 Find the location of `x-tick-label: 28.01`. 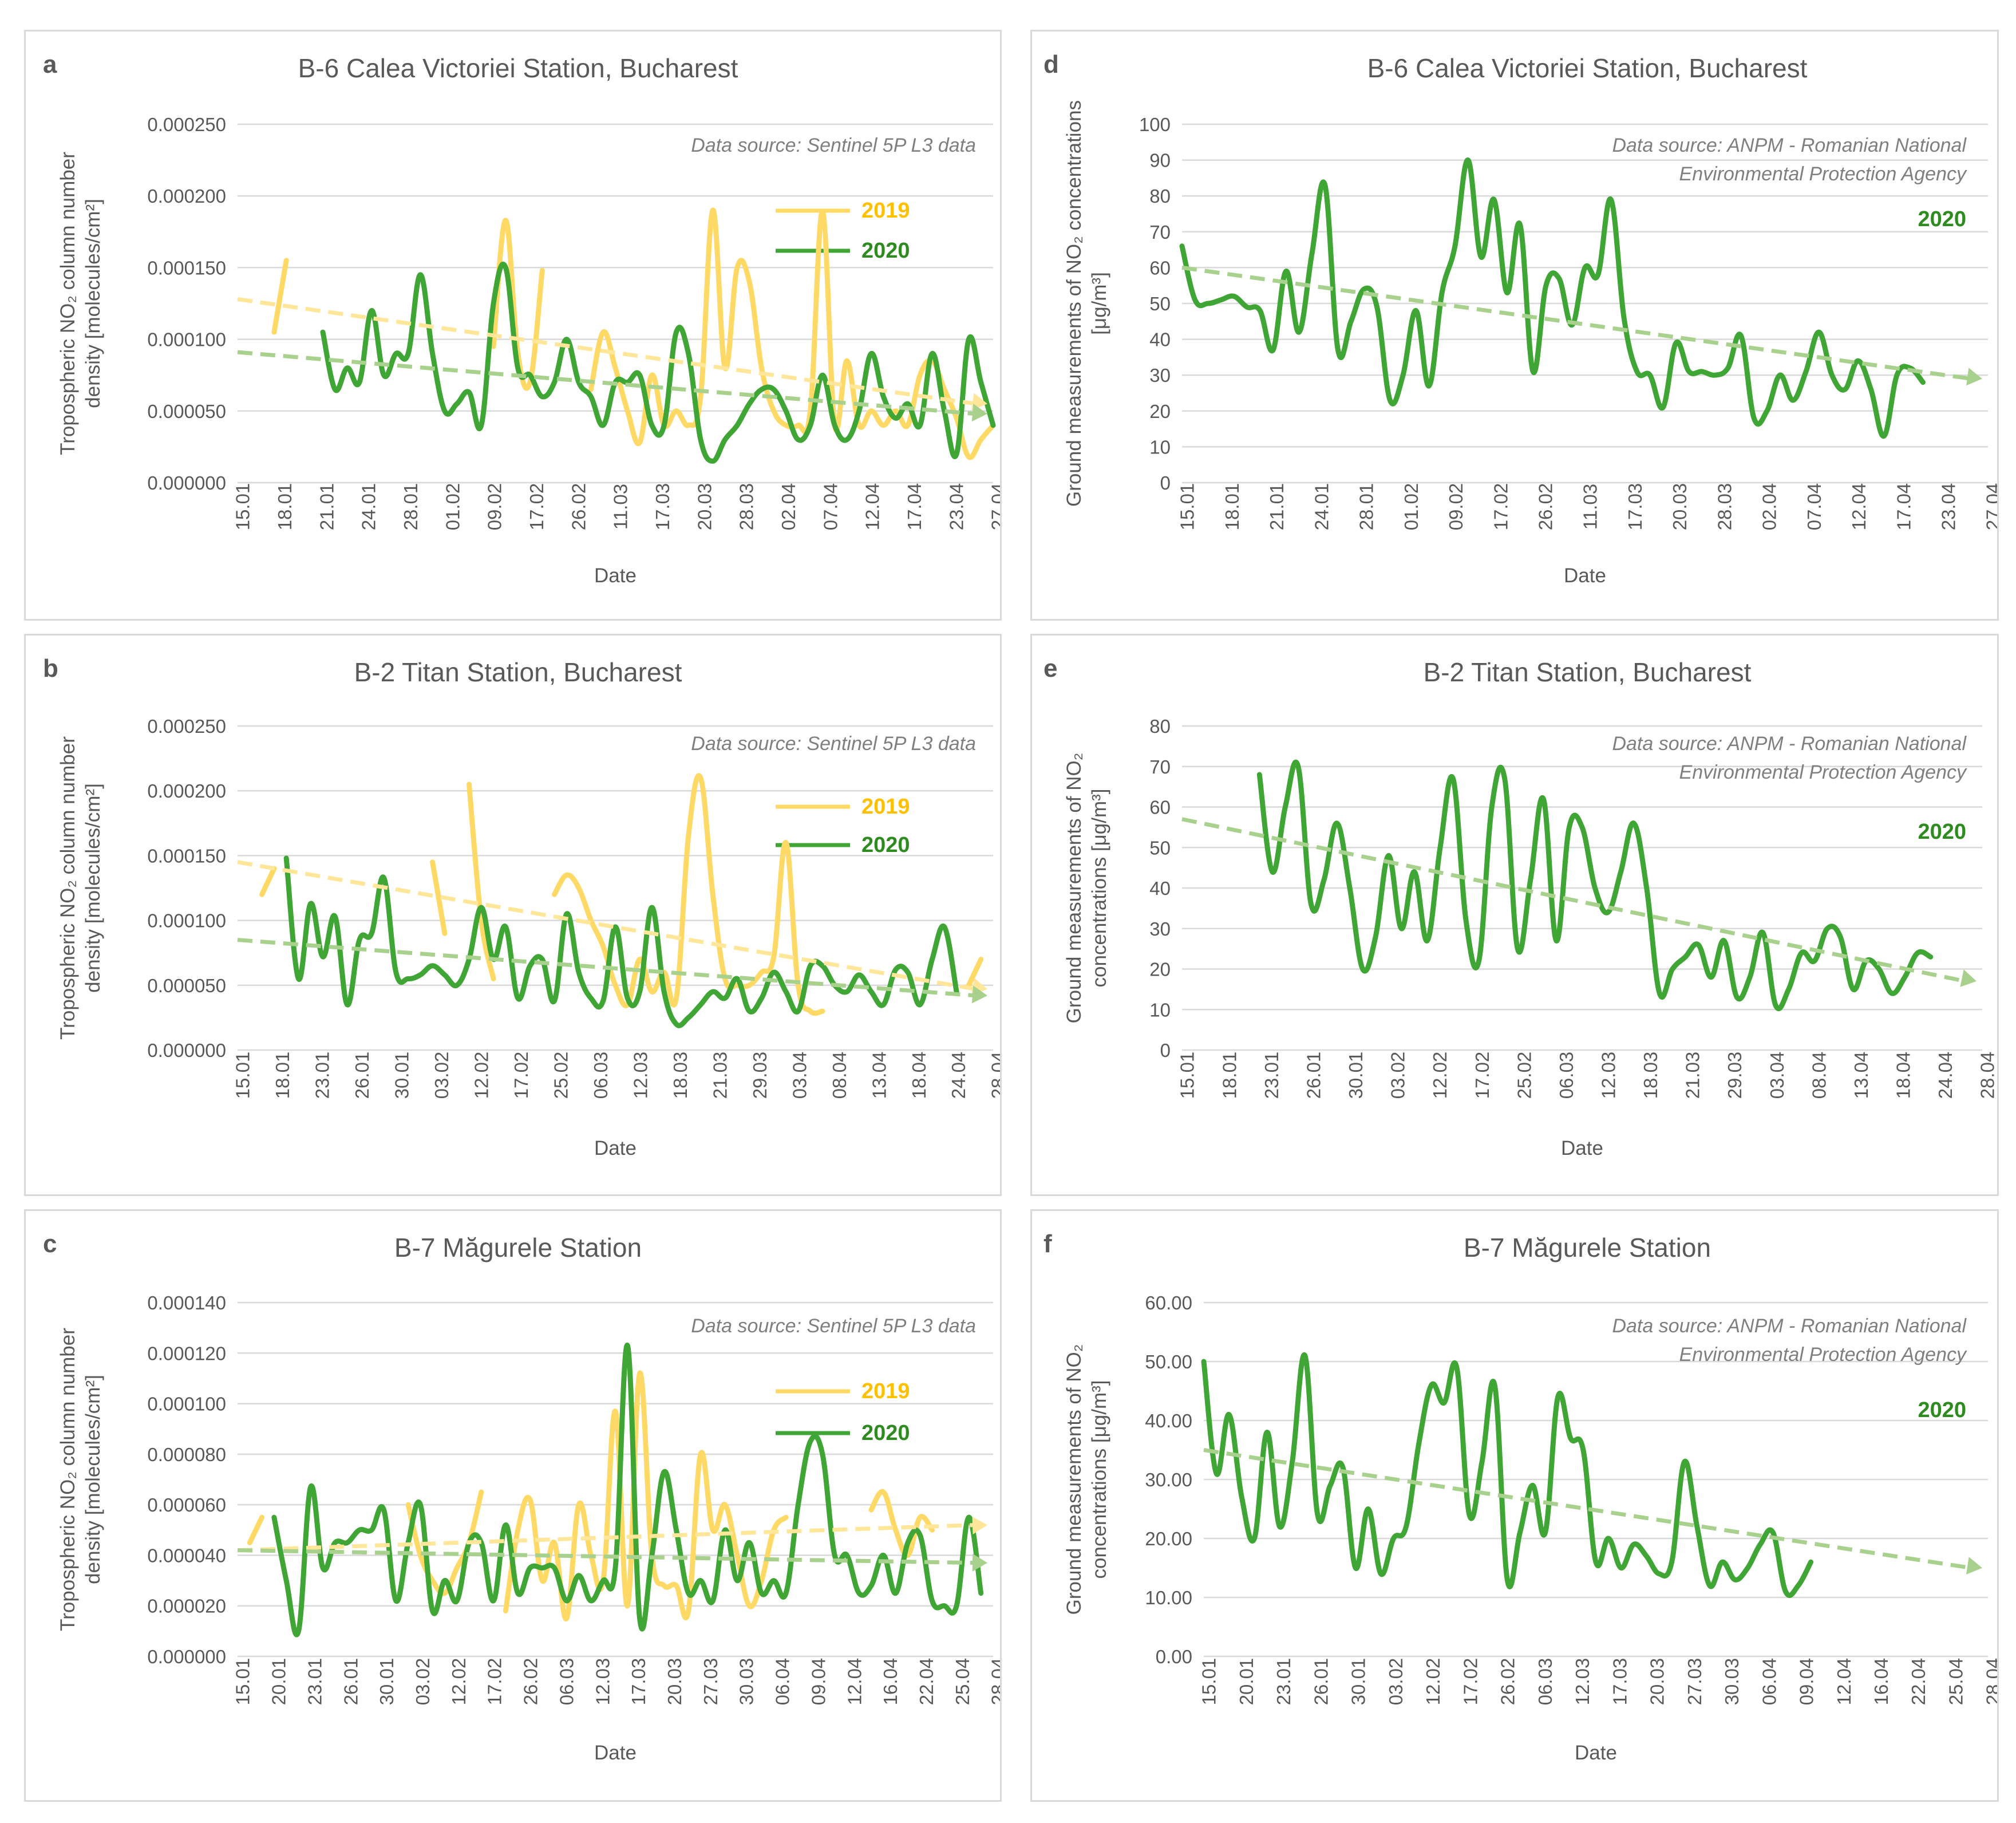

x-tick-label: 28.01 is located at coordinates (410, 507).